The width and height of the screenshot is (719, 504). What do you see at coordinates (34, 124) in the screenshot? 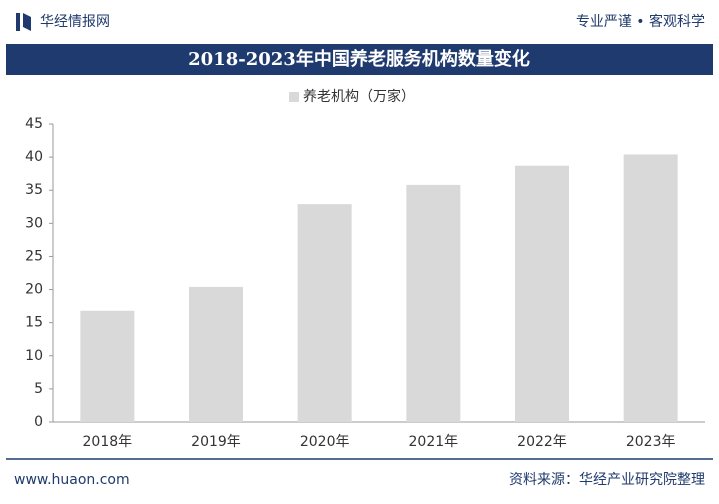
I see `y-tick-label: 45` at bounding box center [34, 124].